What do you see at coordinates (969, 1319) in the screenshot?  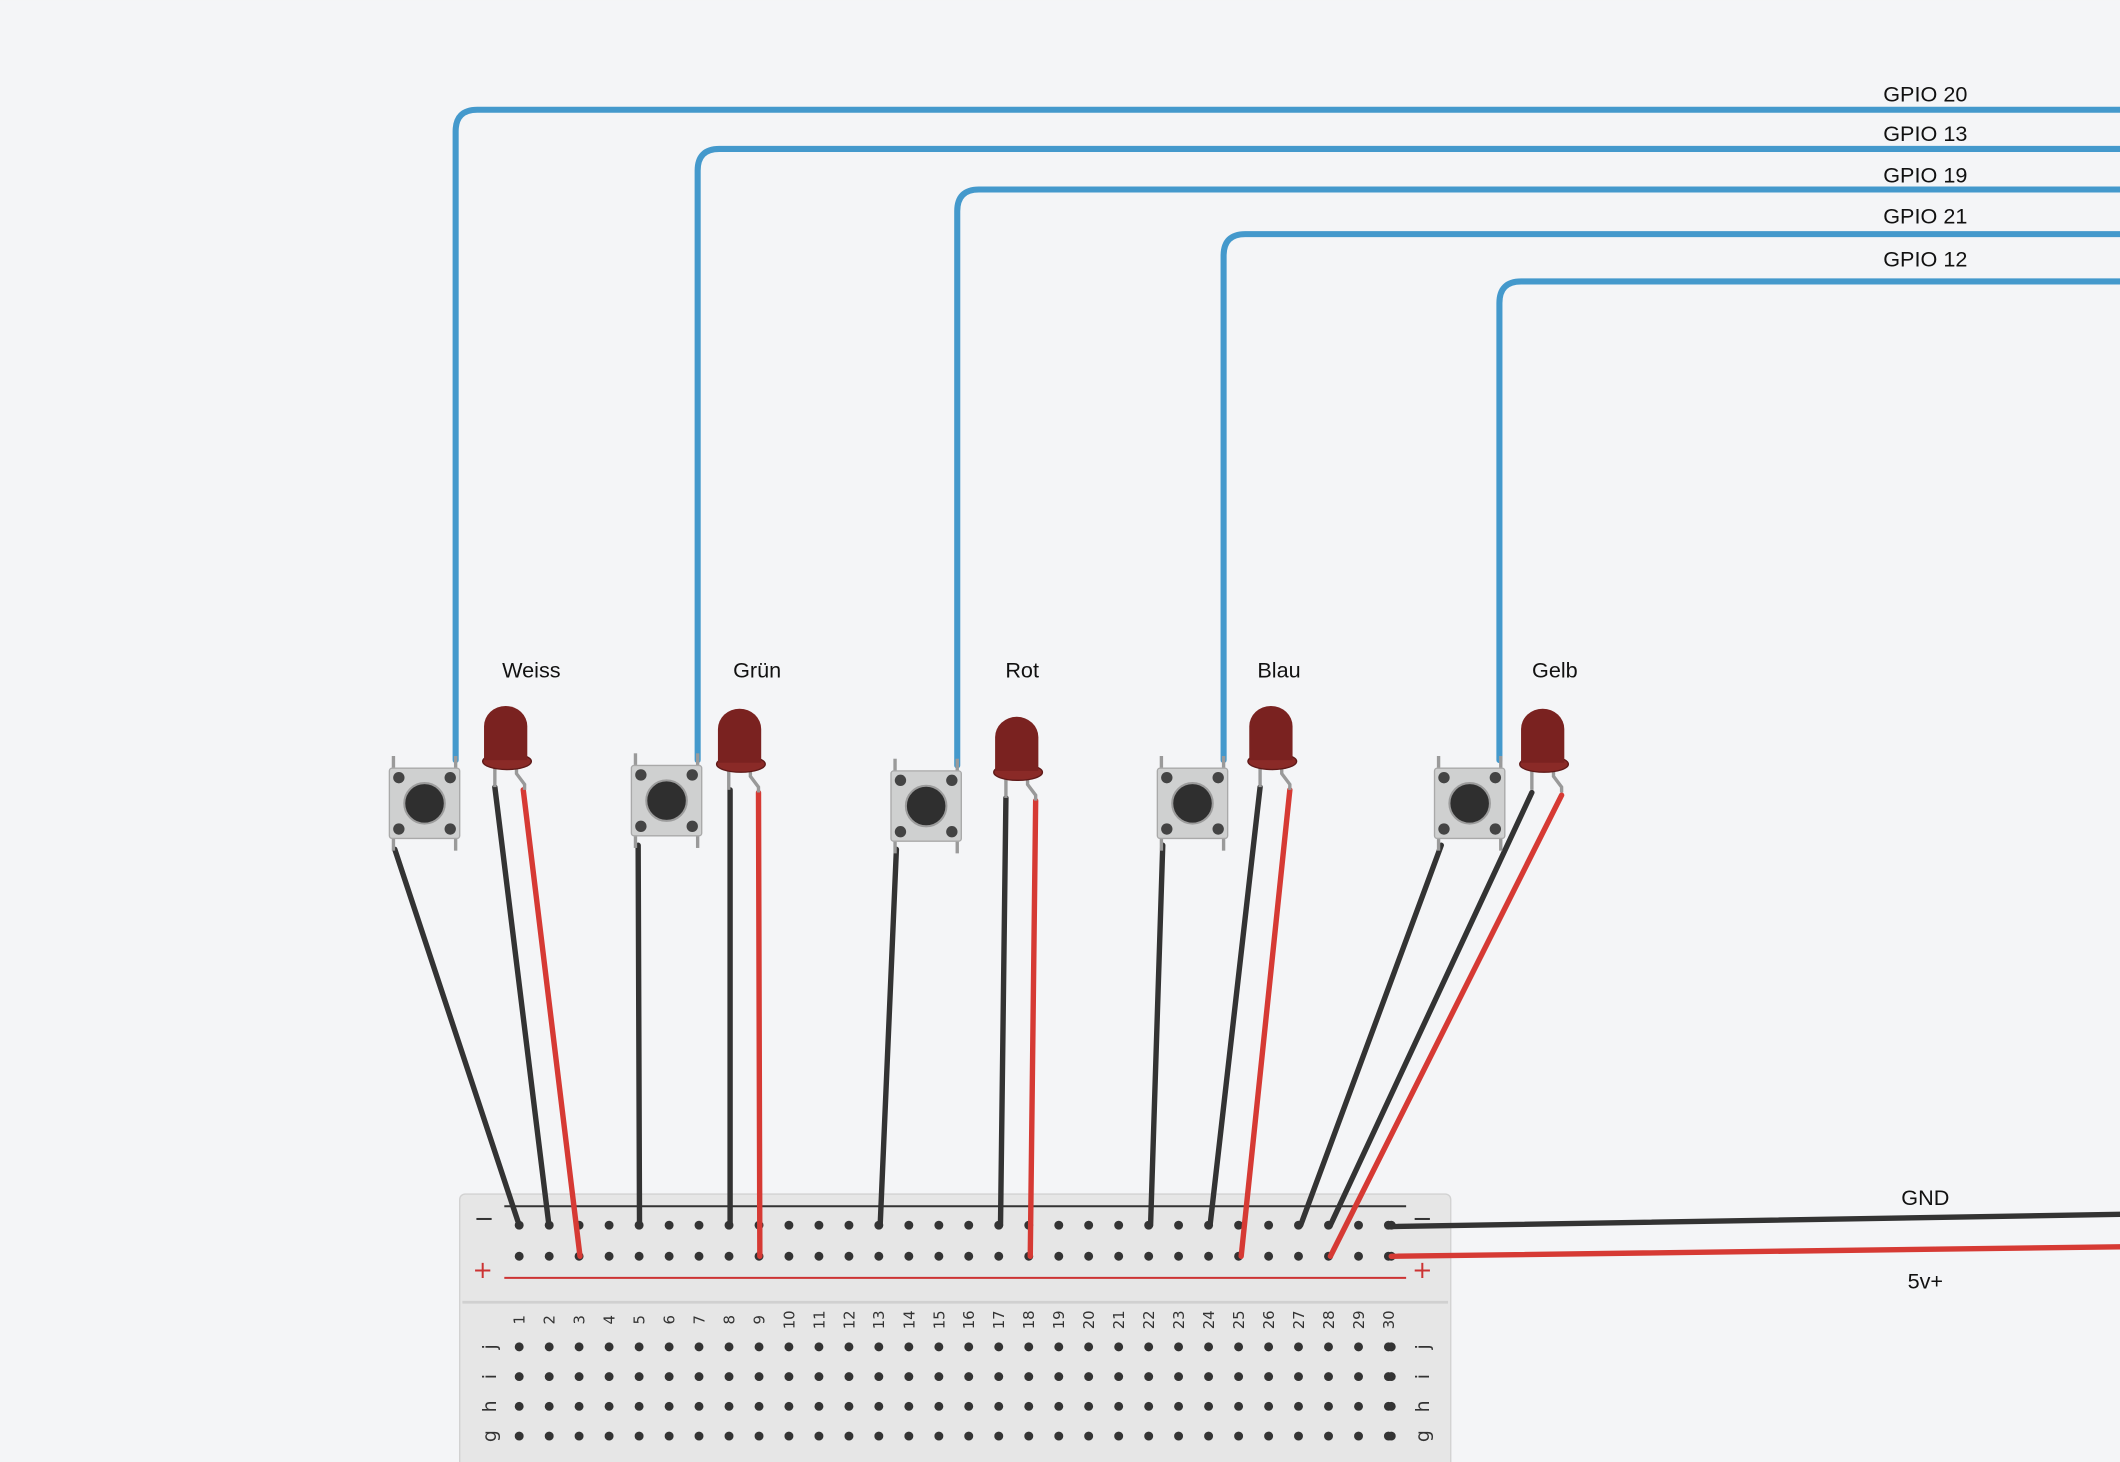 I see `column-number: 16` at bounding box center [969, 1319].